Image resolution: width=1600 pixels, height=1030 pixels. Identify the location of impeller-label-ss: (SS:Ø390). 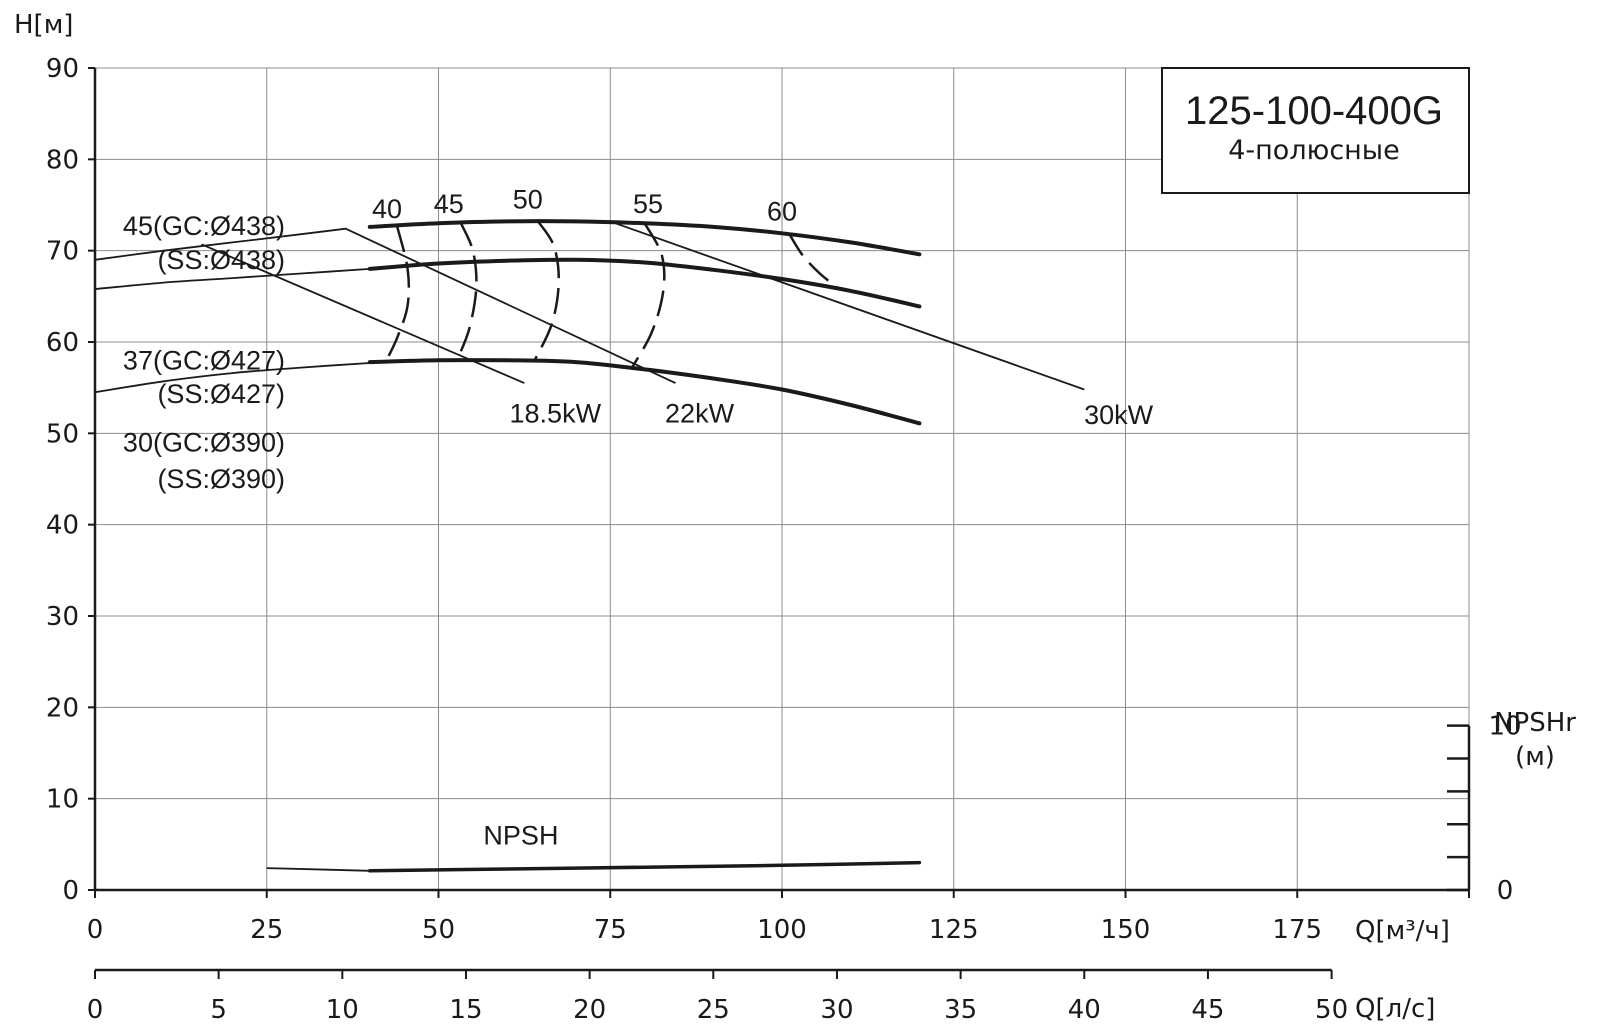
(221, 479).